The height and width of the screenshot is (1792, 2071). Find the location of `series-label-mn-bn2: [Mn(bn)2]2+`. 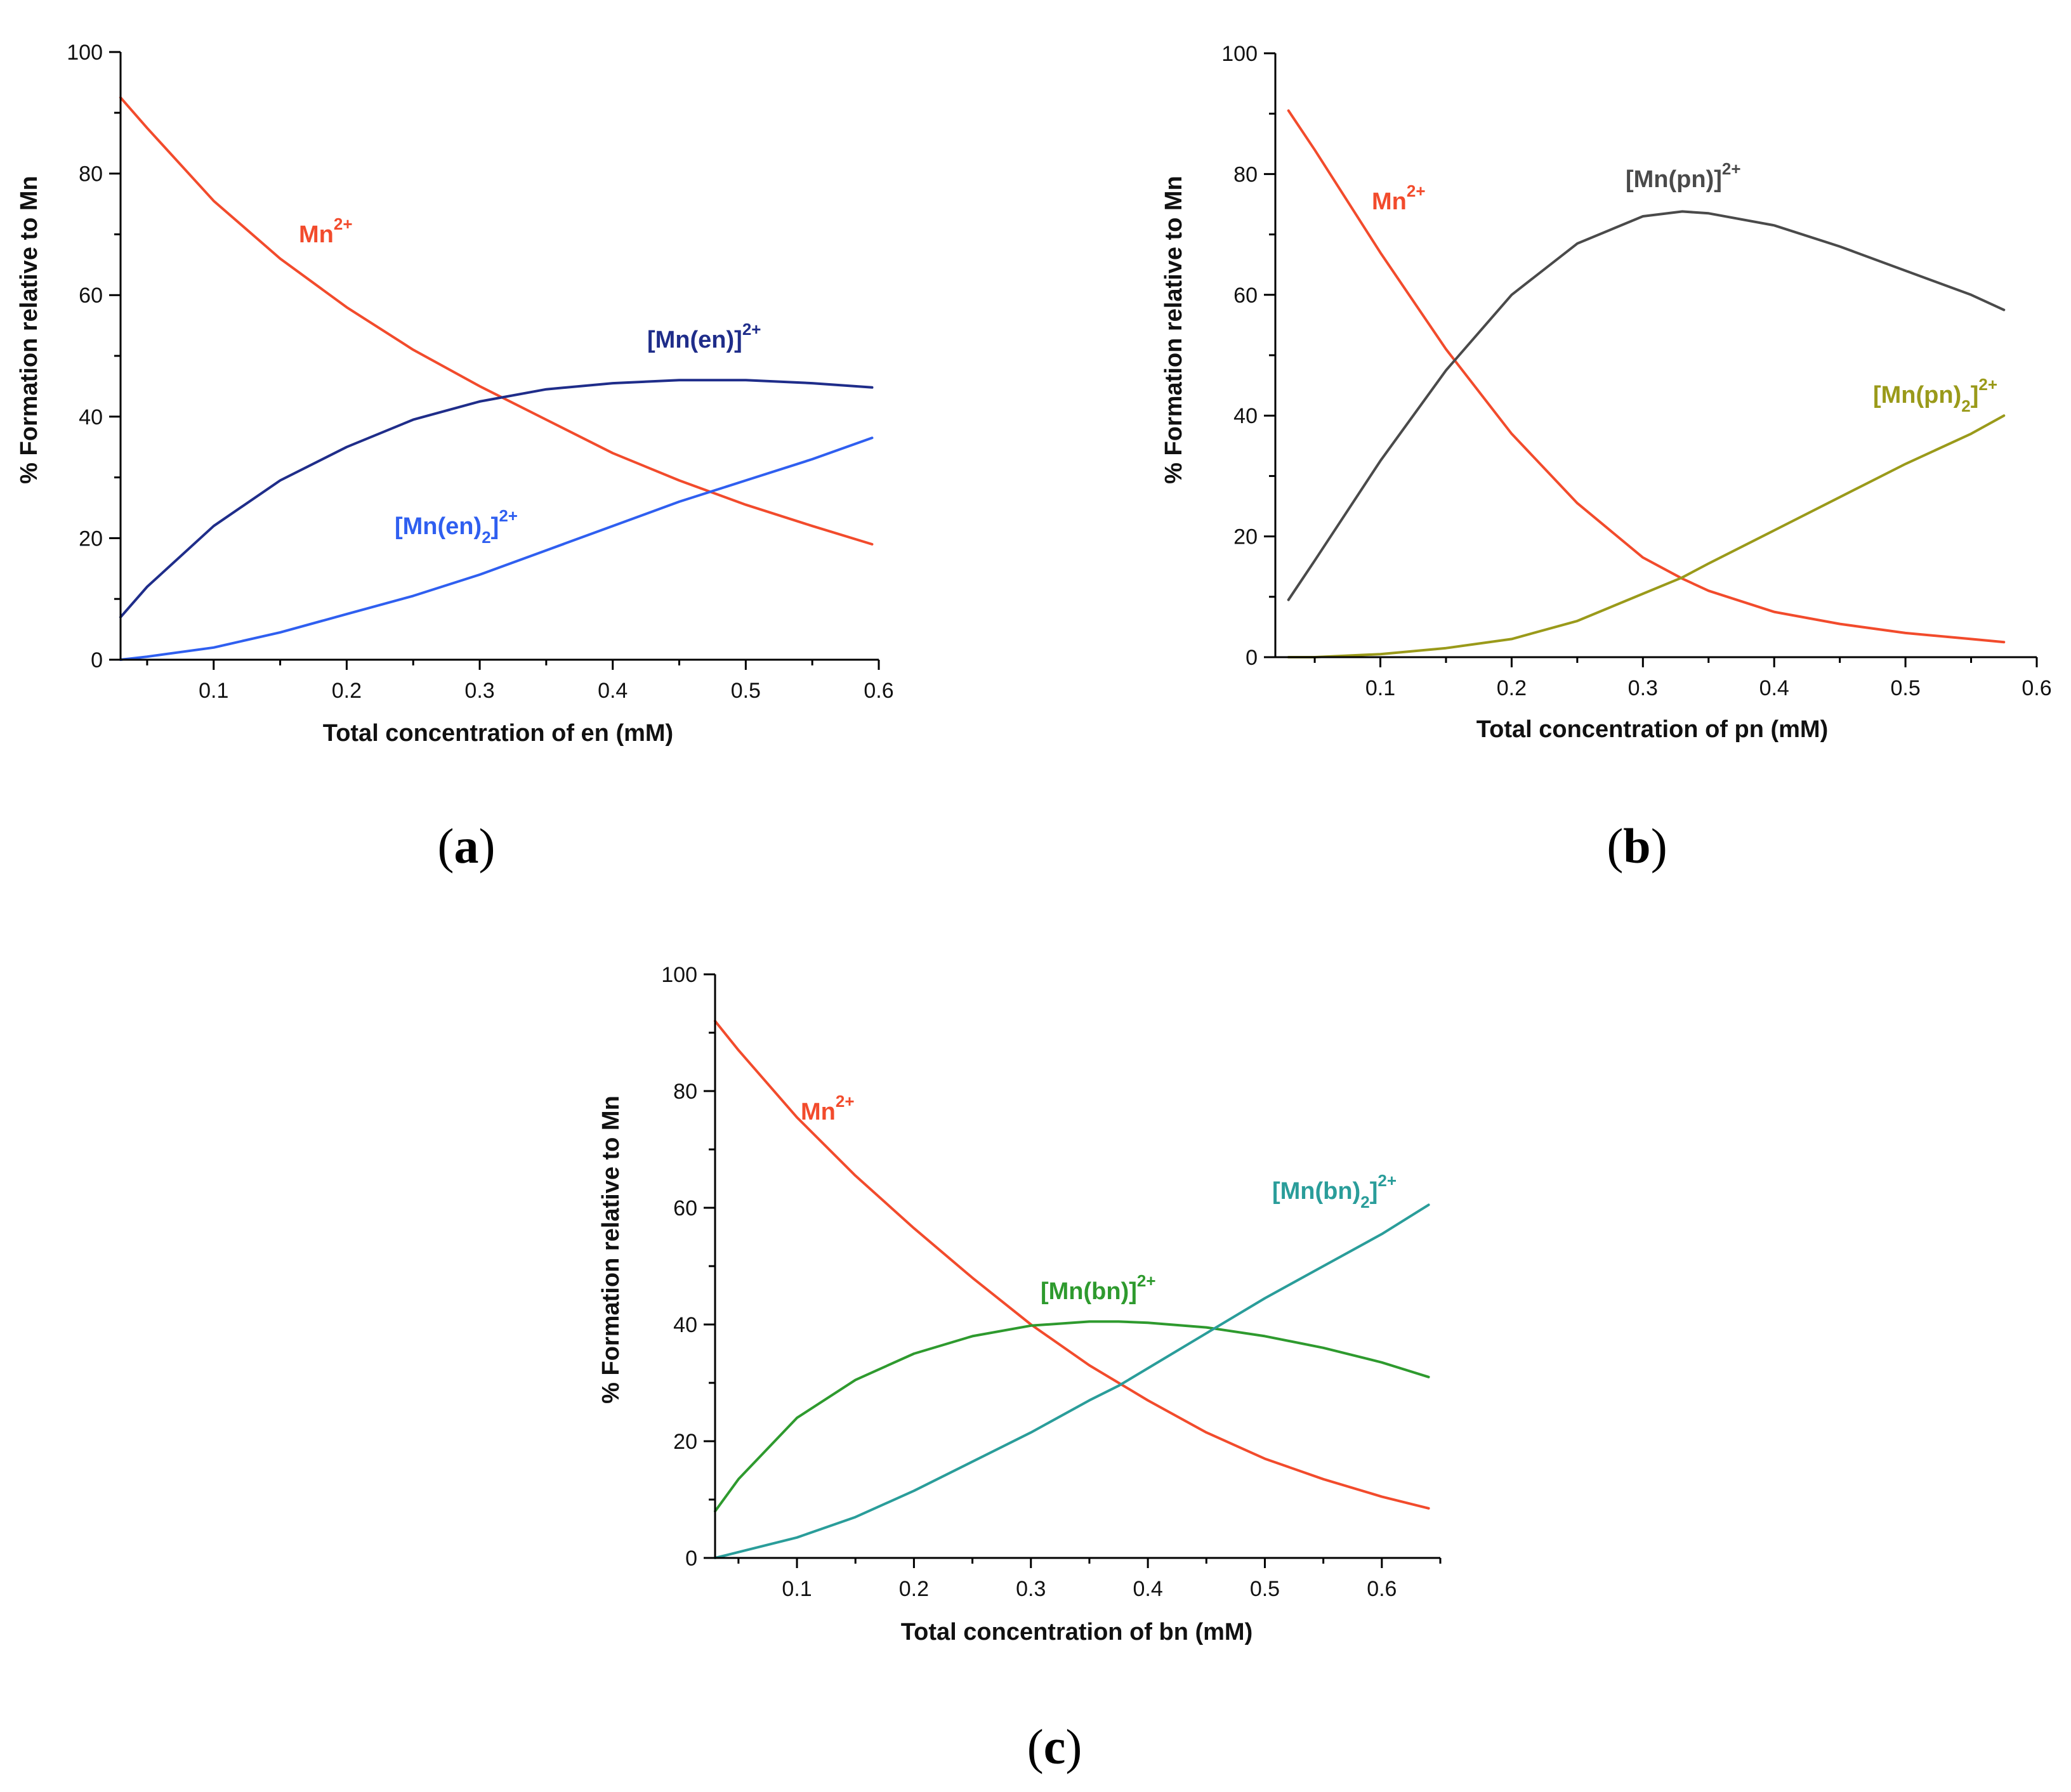

series-label-mn-bn2: [Mn(bn)2]2+ is located at coordinates (1335, 1191).